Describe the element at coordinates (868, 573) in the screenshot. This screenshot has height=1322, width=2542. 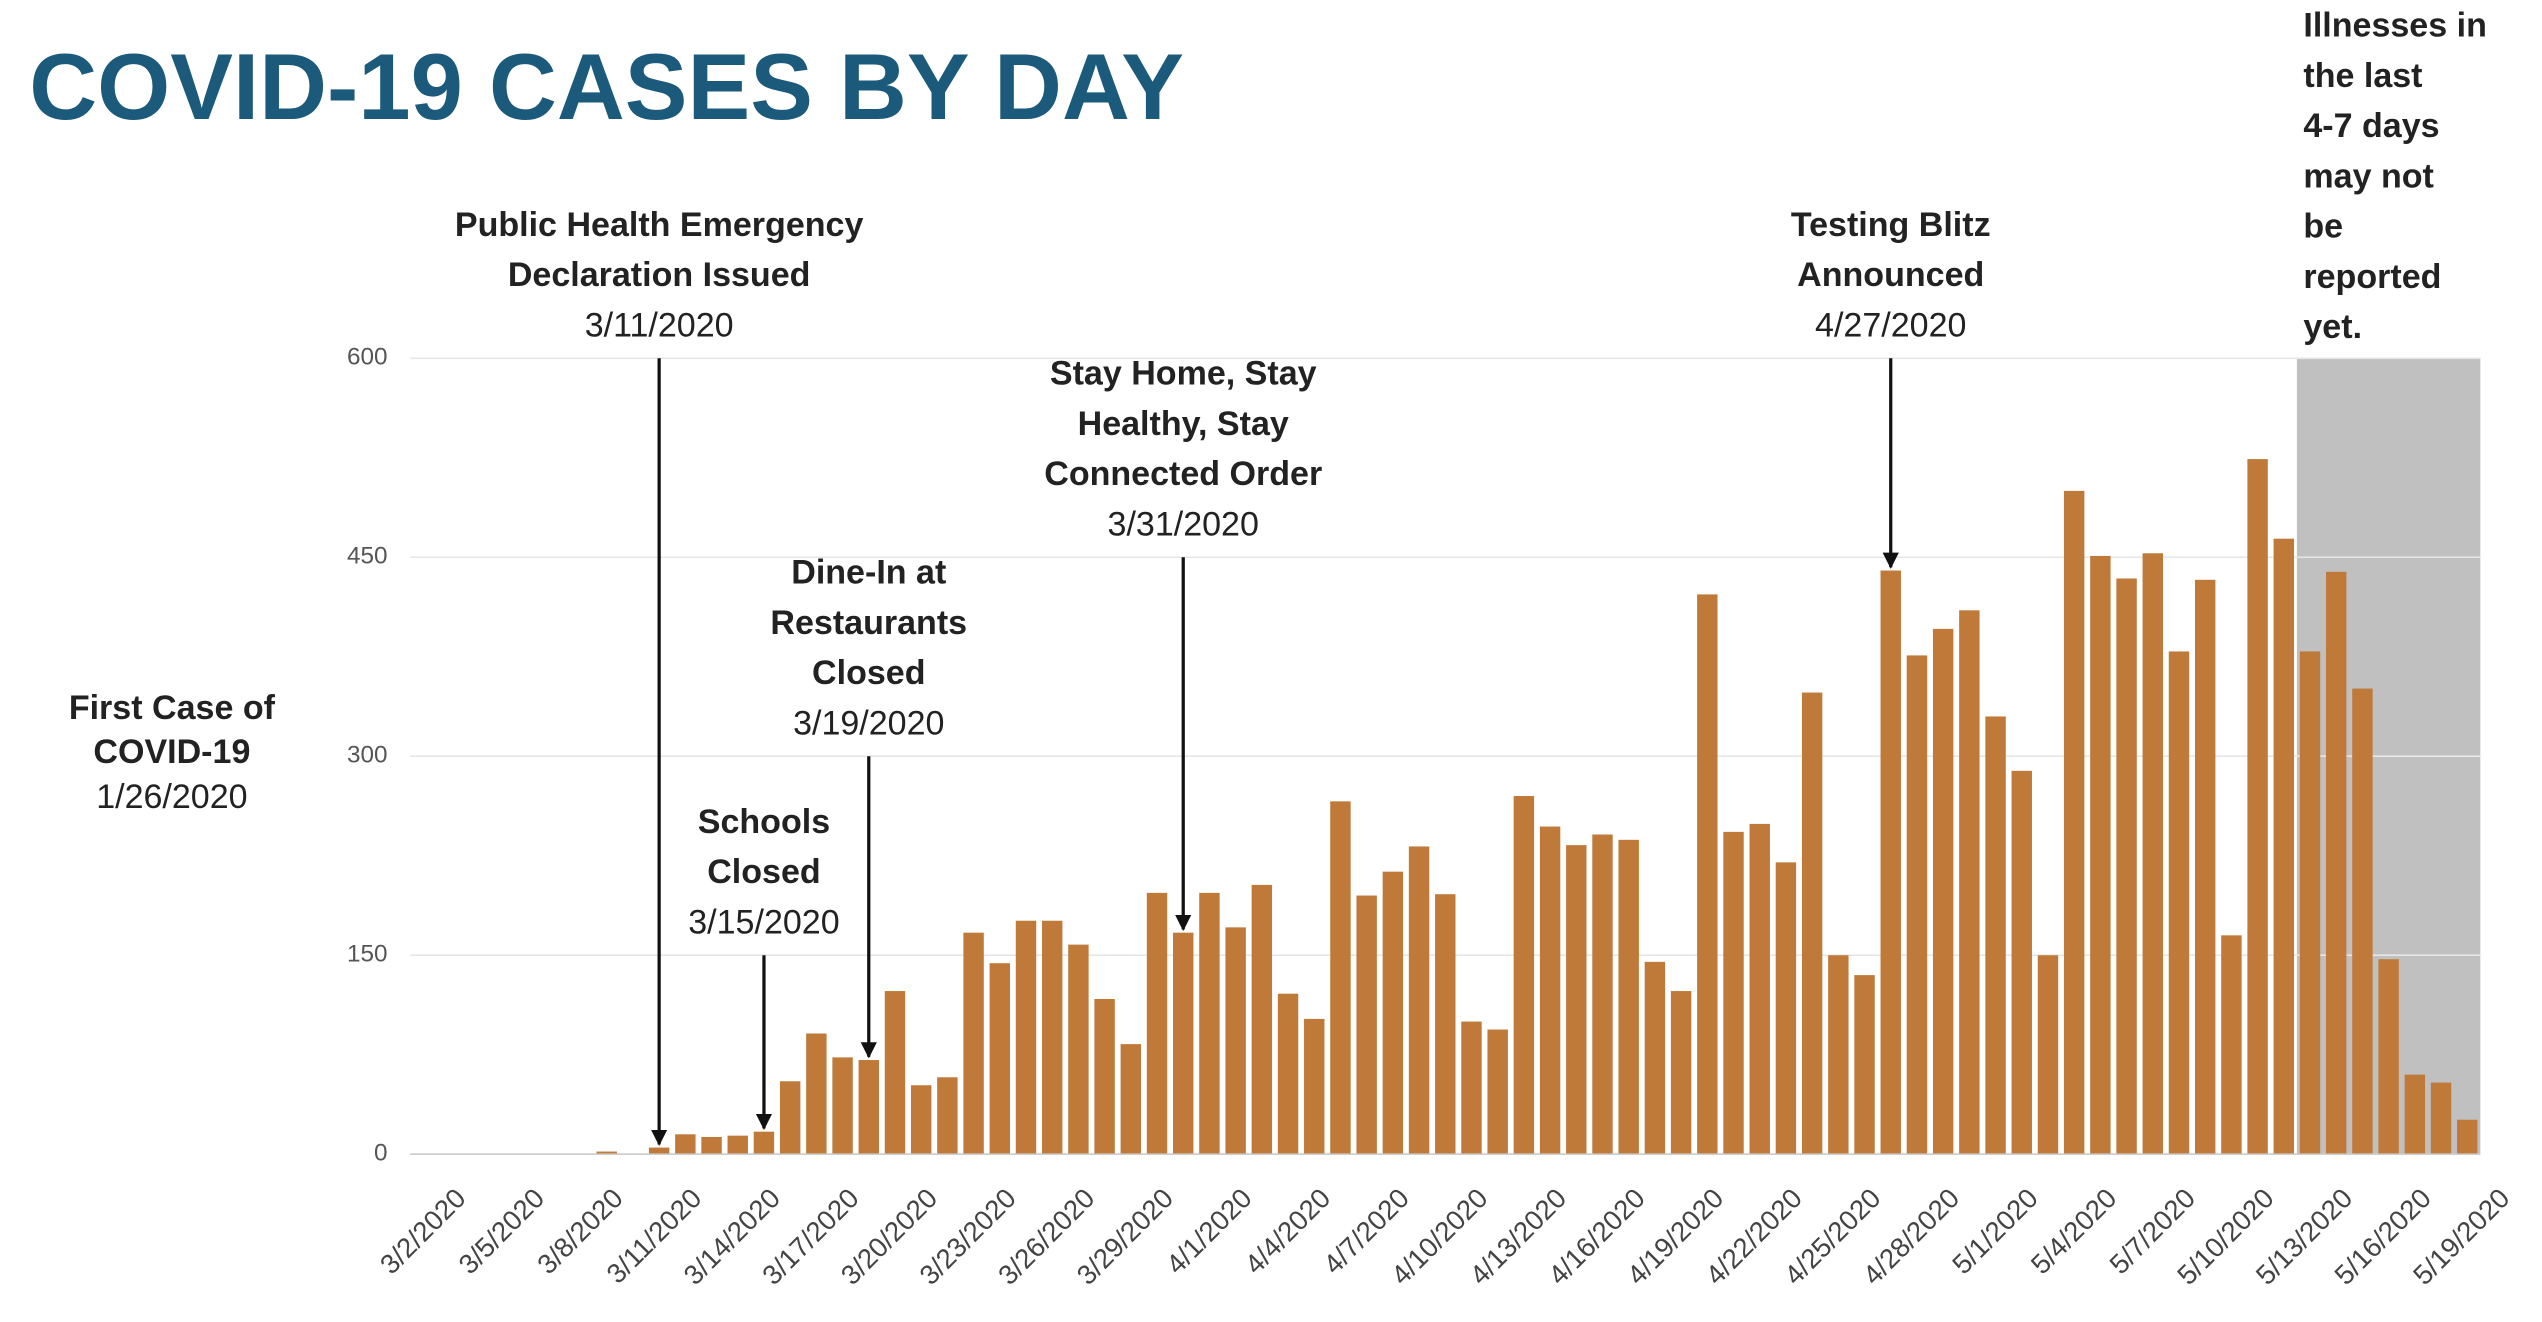
I see `annotation-text: Dine-In at` at that location.